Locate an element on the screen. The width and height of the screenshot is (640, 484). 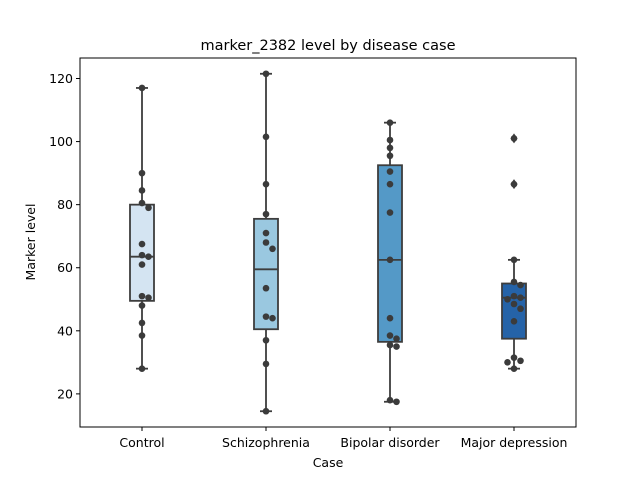
box-iqr is located at coordinates (266, 274).